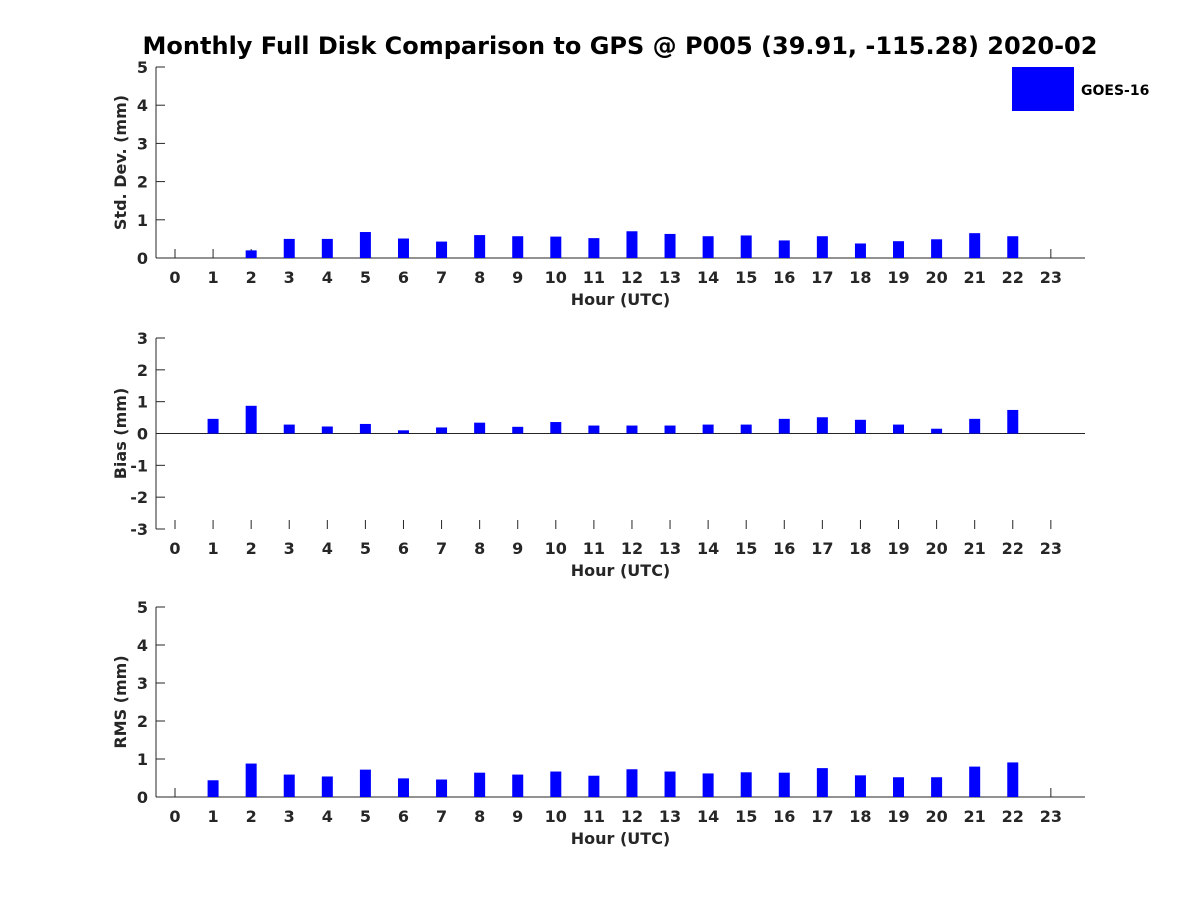 This screenshot has height=900, width=1200. I want to click on y-tick-label: 2, so click(142, 182).